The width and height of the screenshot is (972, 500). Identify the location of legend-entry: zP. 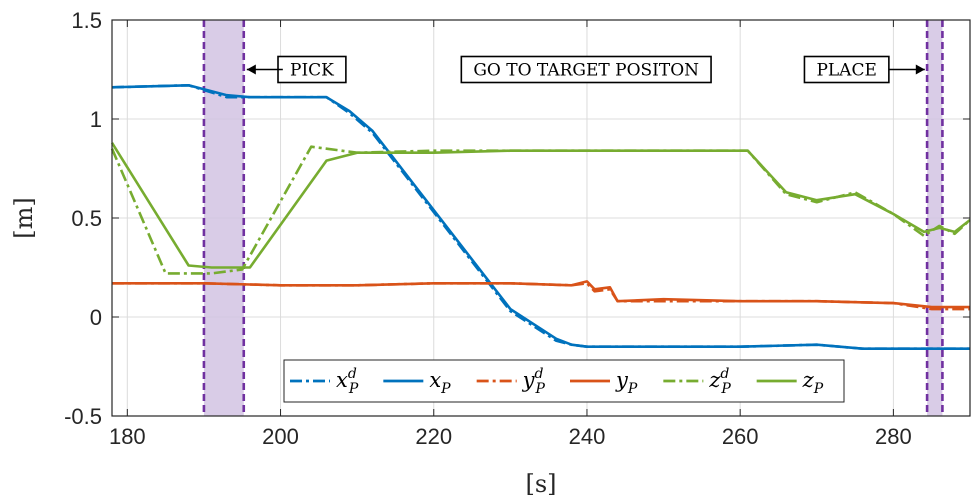
(813, 382).